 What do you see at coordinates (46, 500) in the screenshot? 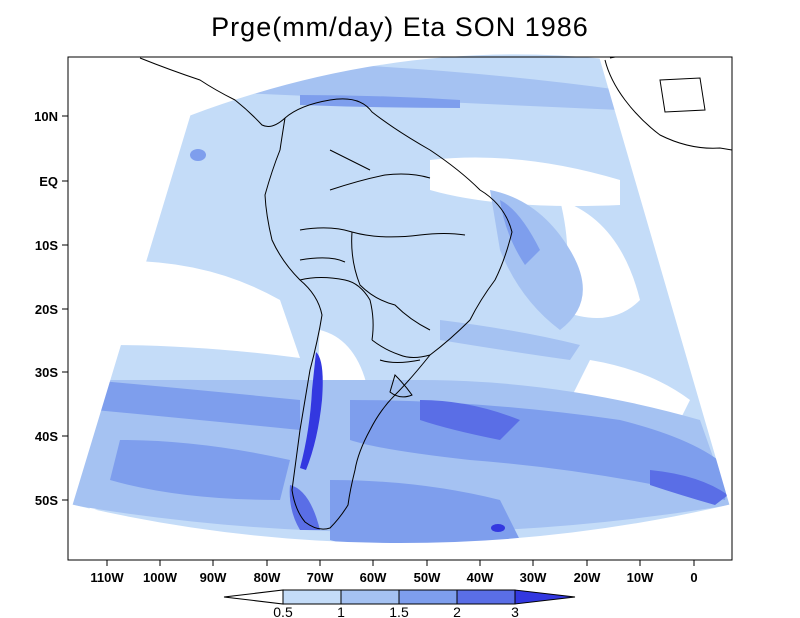
I see `lat-label-50s: 50S` at bounding box center [46, 500].